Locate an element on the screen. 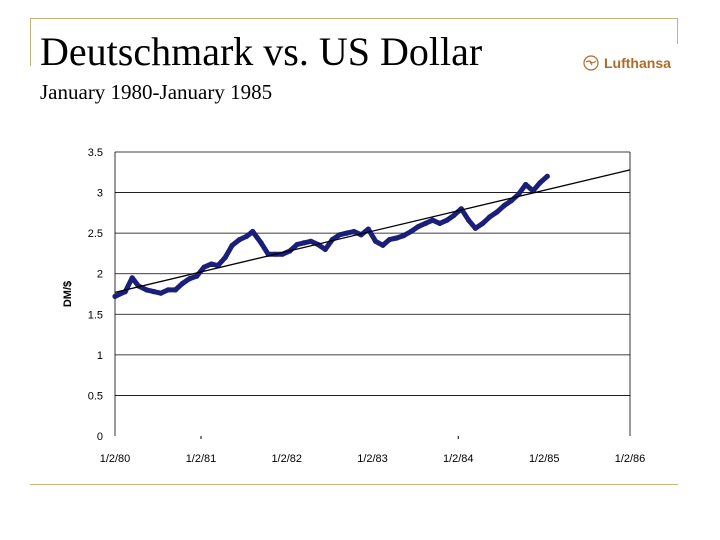 The height and width of the screenshot is (540, 720). lufthansa-logo: Lufthansa is located at coordinates (627, 63).